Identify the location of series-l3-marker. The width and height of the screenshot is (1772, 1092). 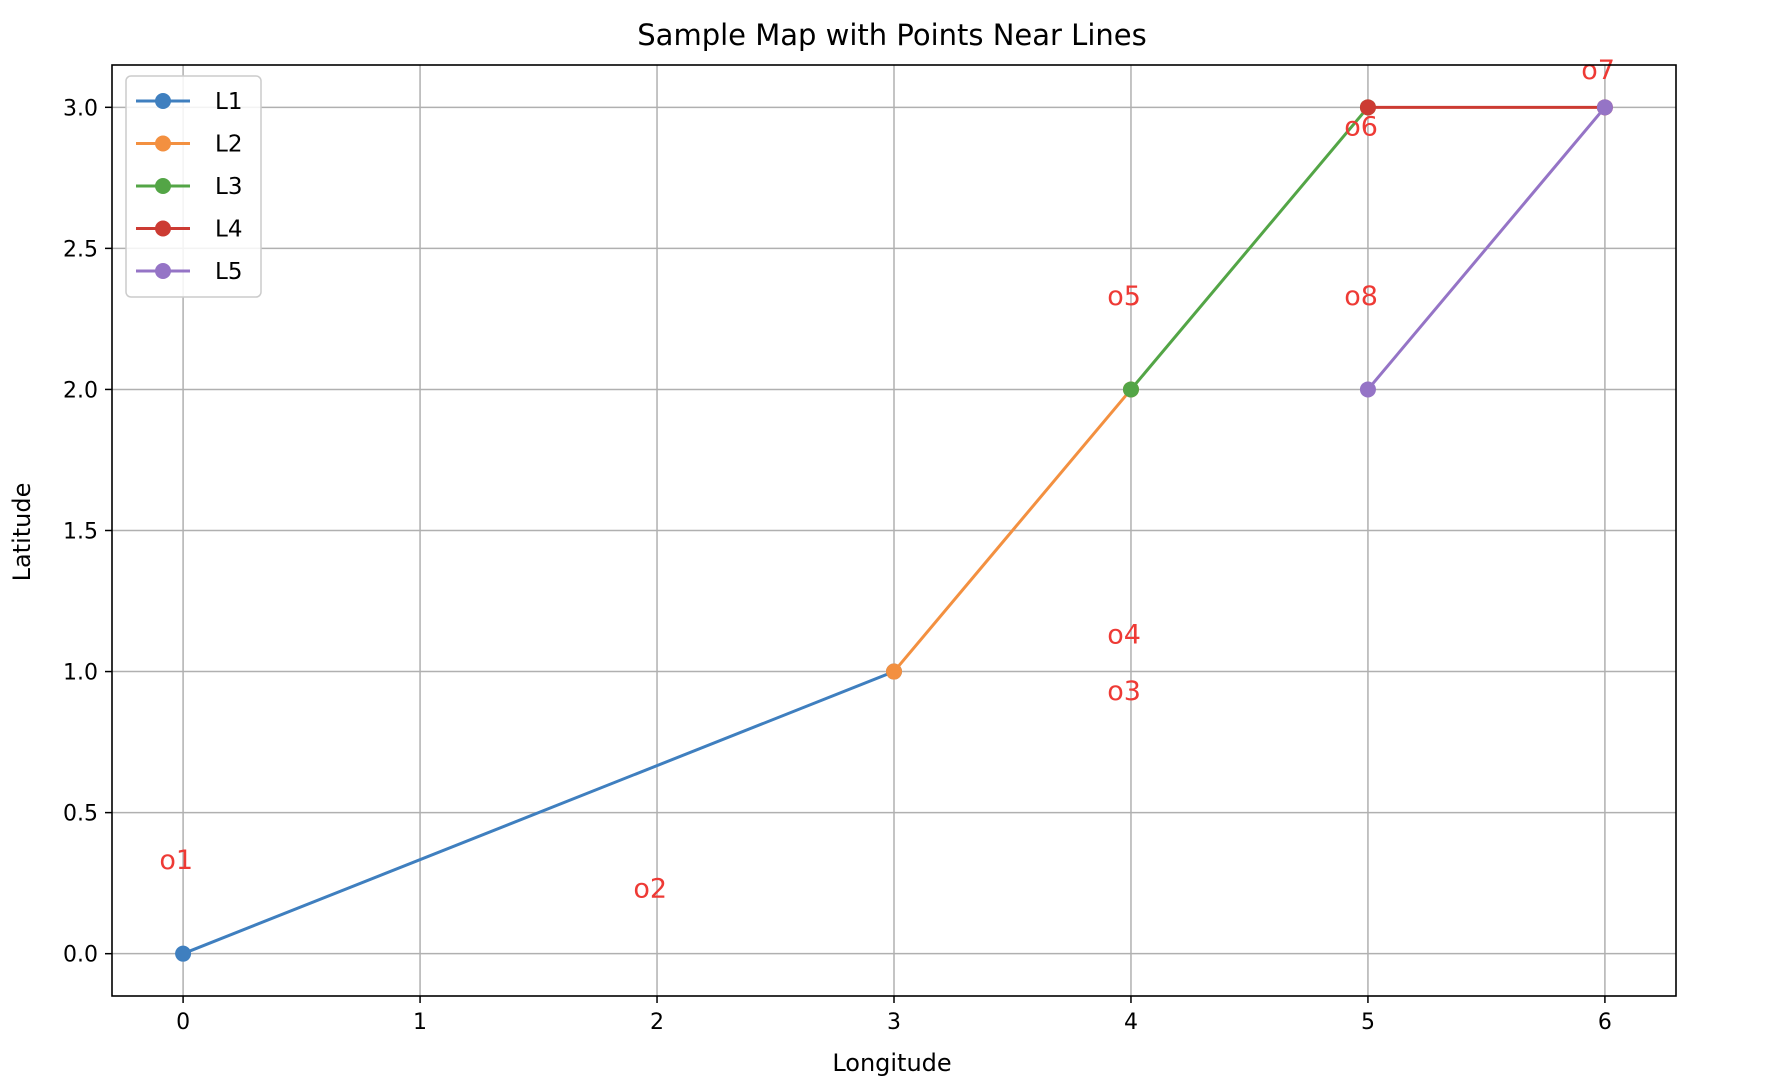
(1130, 389).